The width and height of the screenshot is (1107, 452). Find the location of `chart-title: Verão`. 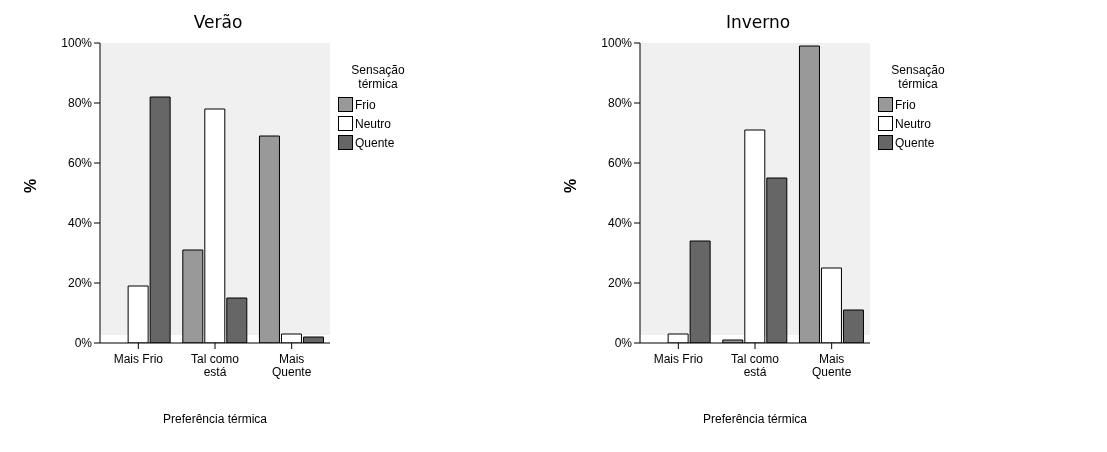

chart-title: Verão is located at coordinates (218, 22).